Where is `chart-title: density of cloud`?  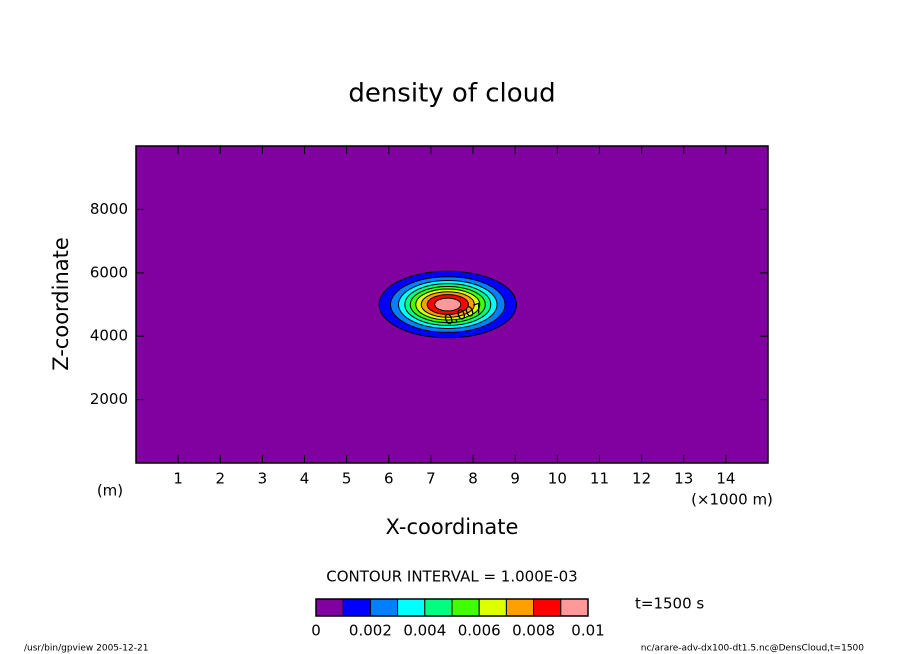 chart-title: density of cloud is located at coordinates (451, 94).